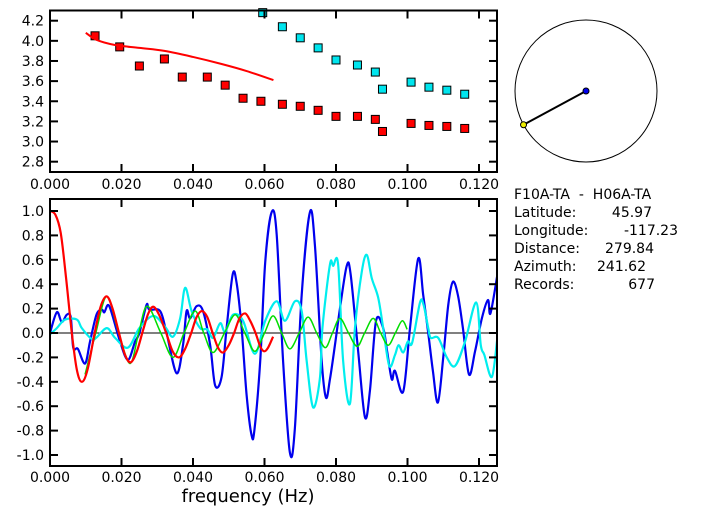 The height and width of the screenshot is (519, 702). I want to click on map-circle, so click(586, 91).